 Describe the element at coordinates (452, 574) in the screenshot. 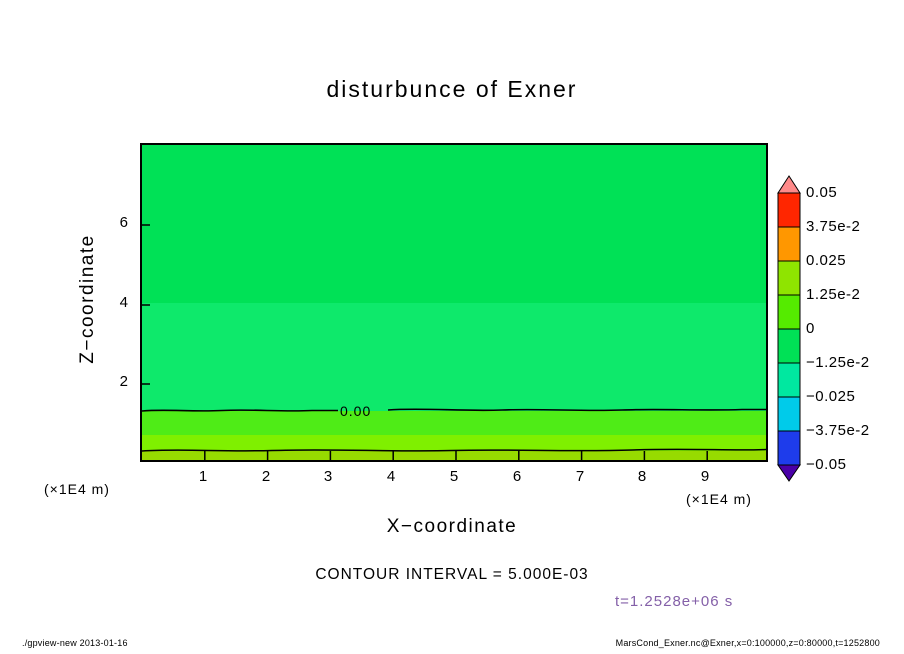

I see `contour-interval-text: CONTOUR INTERVAL = 5.000E-03` at that location.